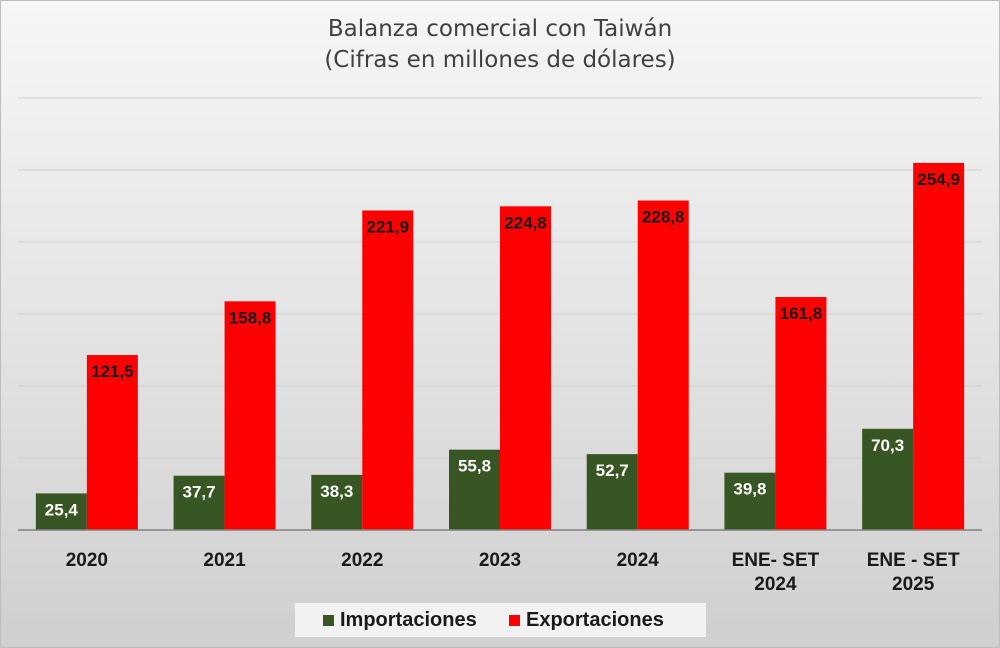 This screenshot has height=648, width=1000. Describe the element at coordinates (87, 560) in the screenshot. I see `x-tick-label: 2020` at that location.